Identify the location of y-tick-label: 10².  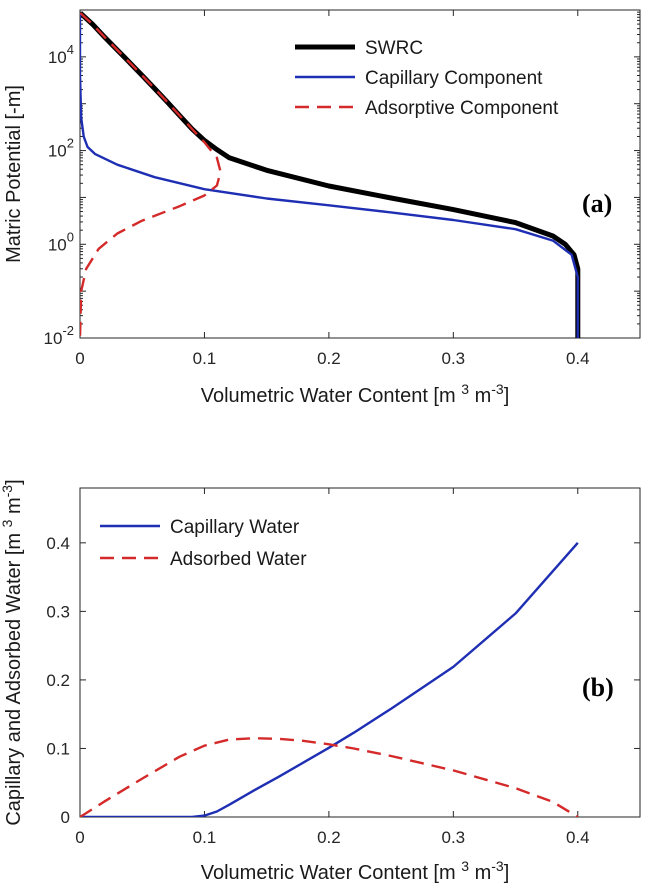
(61, 148).